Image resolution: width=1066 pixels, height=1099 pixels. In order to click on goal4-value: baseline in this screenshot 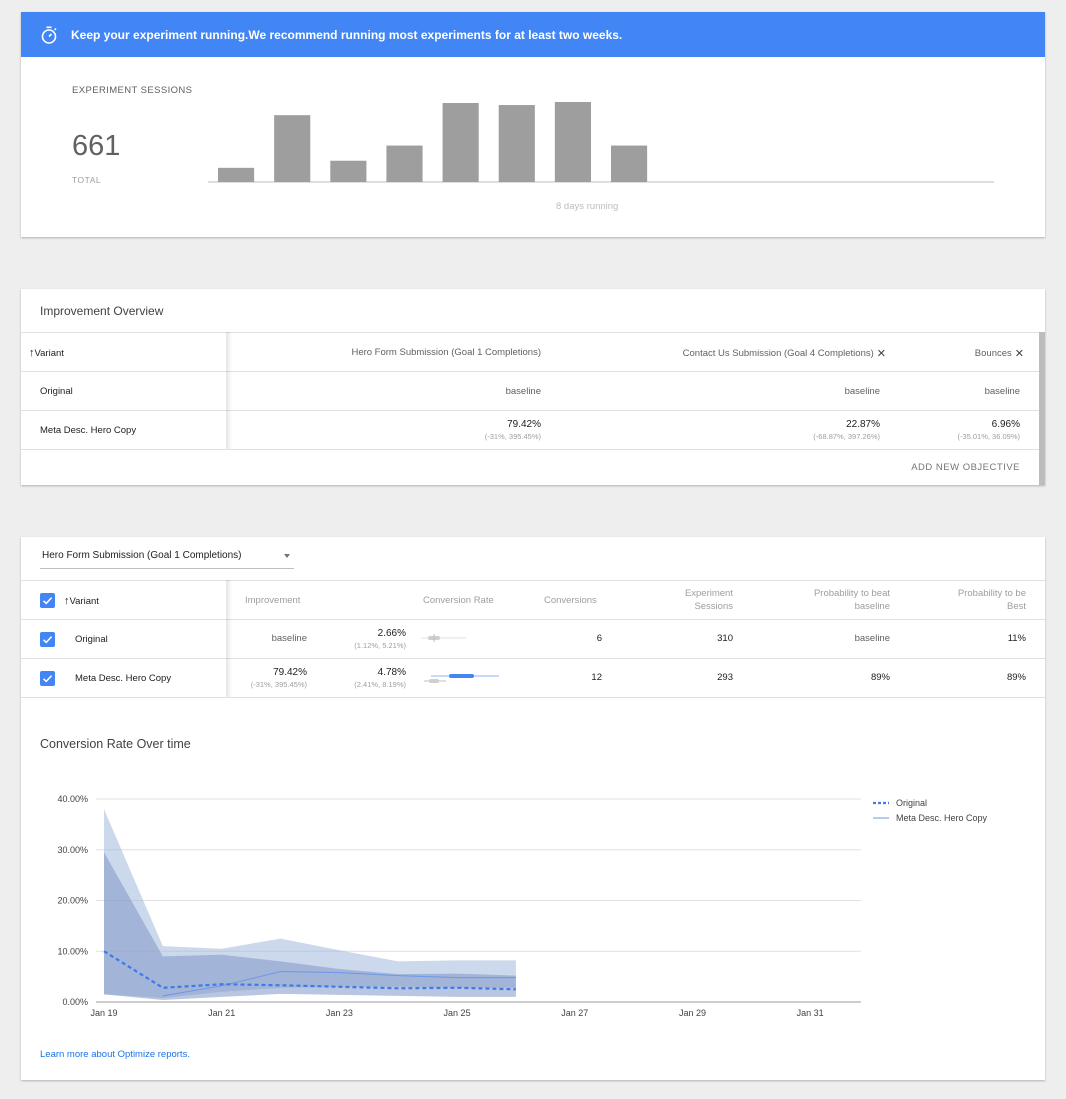, I will do `click(862, 391)`.